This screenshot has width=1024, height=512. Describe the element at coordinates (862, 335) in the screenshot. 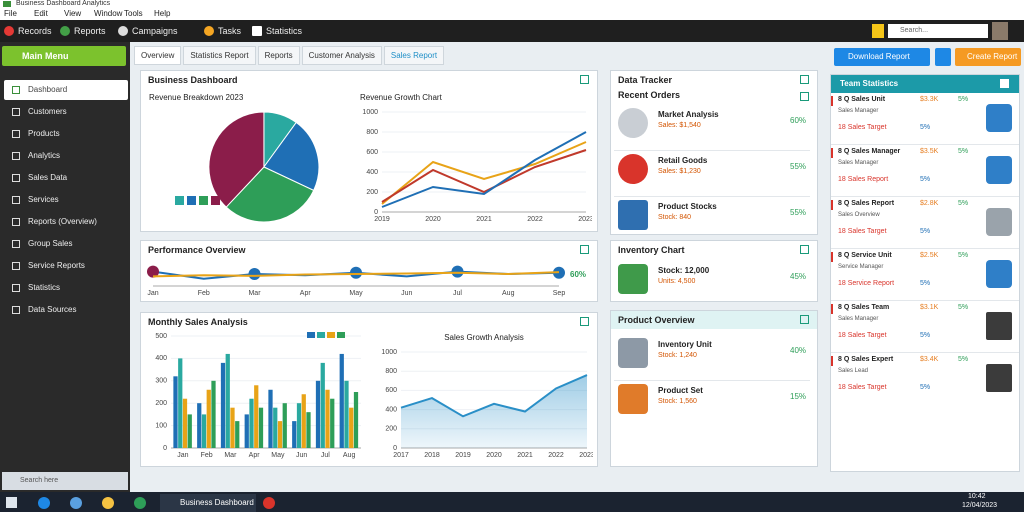

I see `member-target: 18 Sales Target` at that location.